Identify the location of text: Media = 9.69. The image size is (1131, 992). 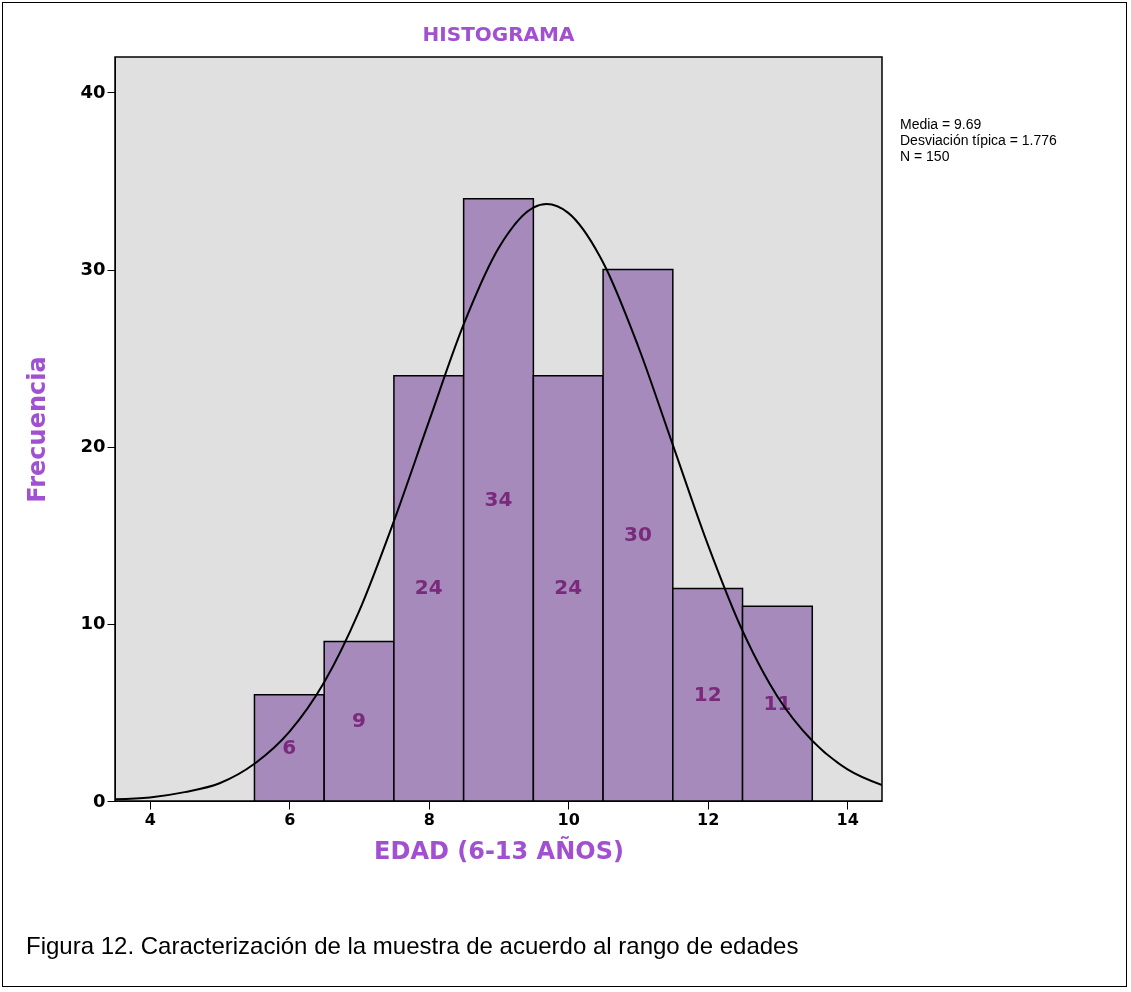
(941, 124).